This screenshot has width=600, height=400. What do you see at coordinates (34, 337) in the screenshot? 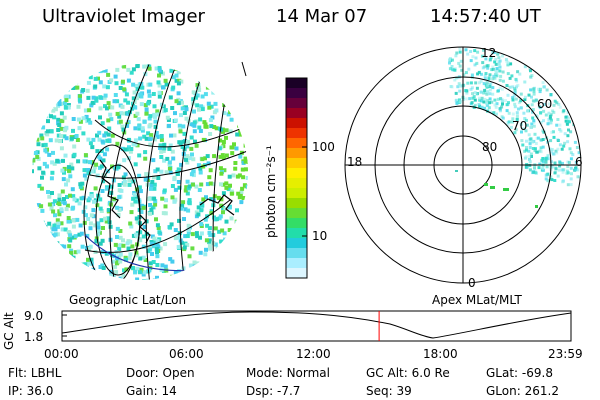
I see `timeline-ytick-low: 1.8` at bounding box center [34, 337].